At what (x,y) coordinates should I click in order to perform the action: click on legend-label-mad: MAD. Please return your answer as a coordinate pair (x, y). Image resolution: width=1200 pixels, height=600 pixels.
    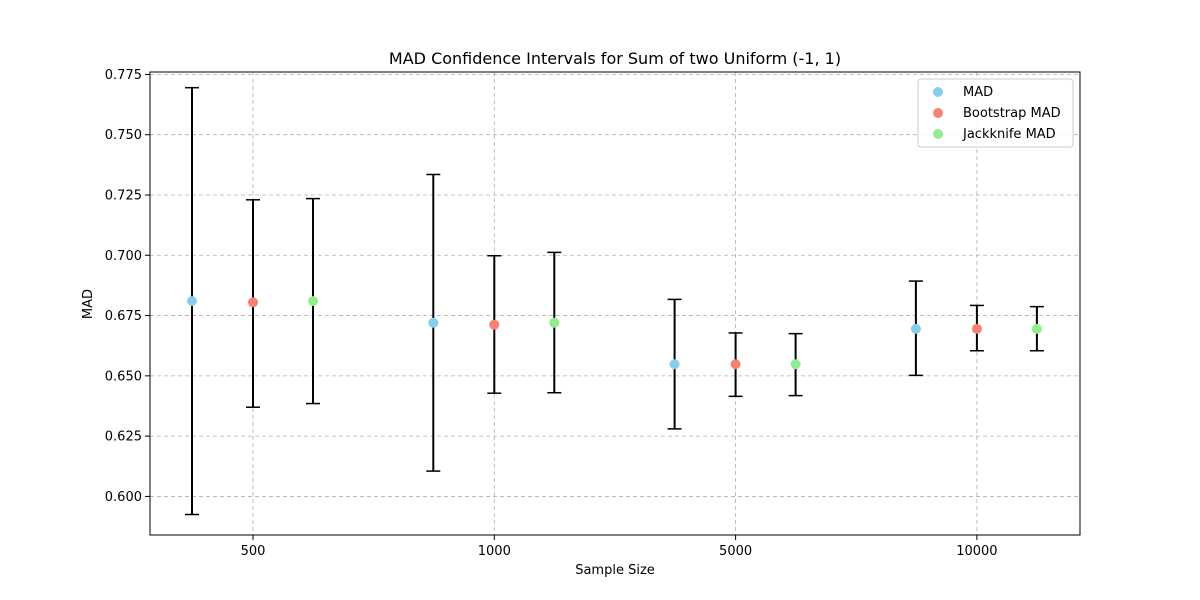
    Looking at the image, I should click on (978, 92).